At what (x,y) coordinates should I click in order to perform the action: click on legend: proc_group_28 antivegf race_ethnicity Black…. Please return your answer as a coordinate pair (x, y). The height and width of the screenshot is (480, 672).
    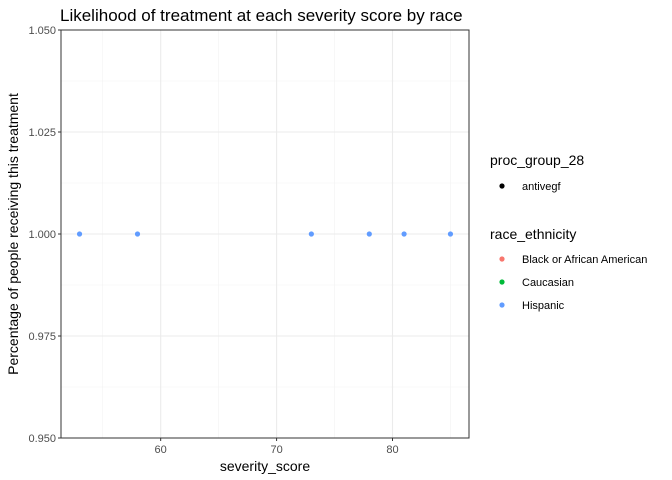
    Looking at the image, I should click on (568, 232).